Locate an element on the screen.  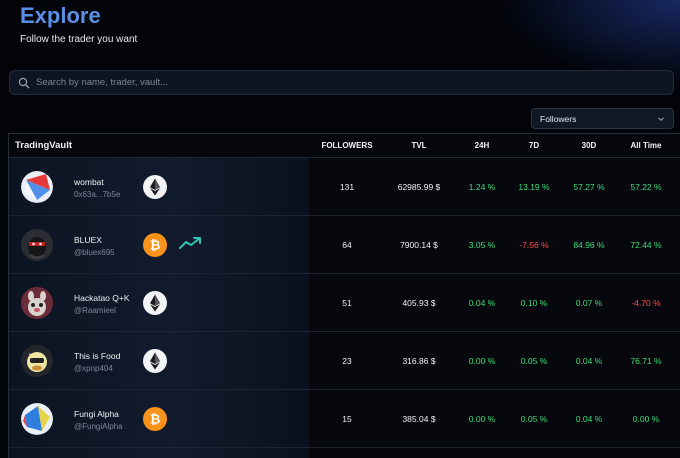
trader-handle: @bluex695 is located at coordinates (94, 252).